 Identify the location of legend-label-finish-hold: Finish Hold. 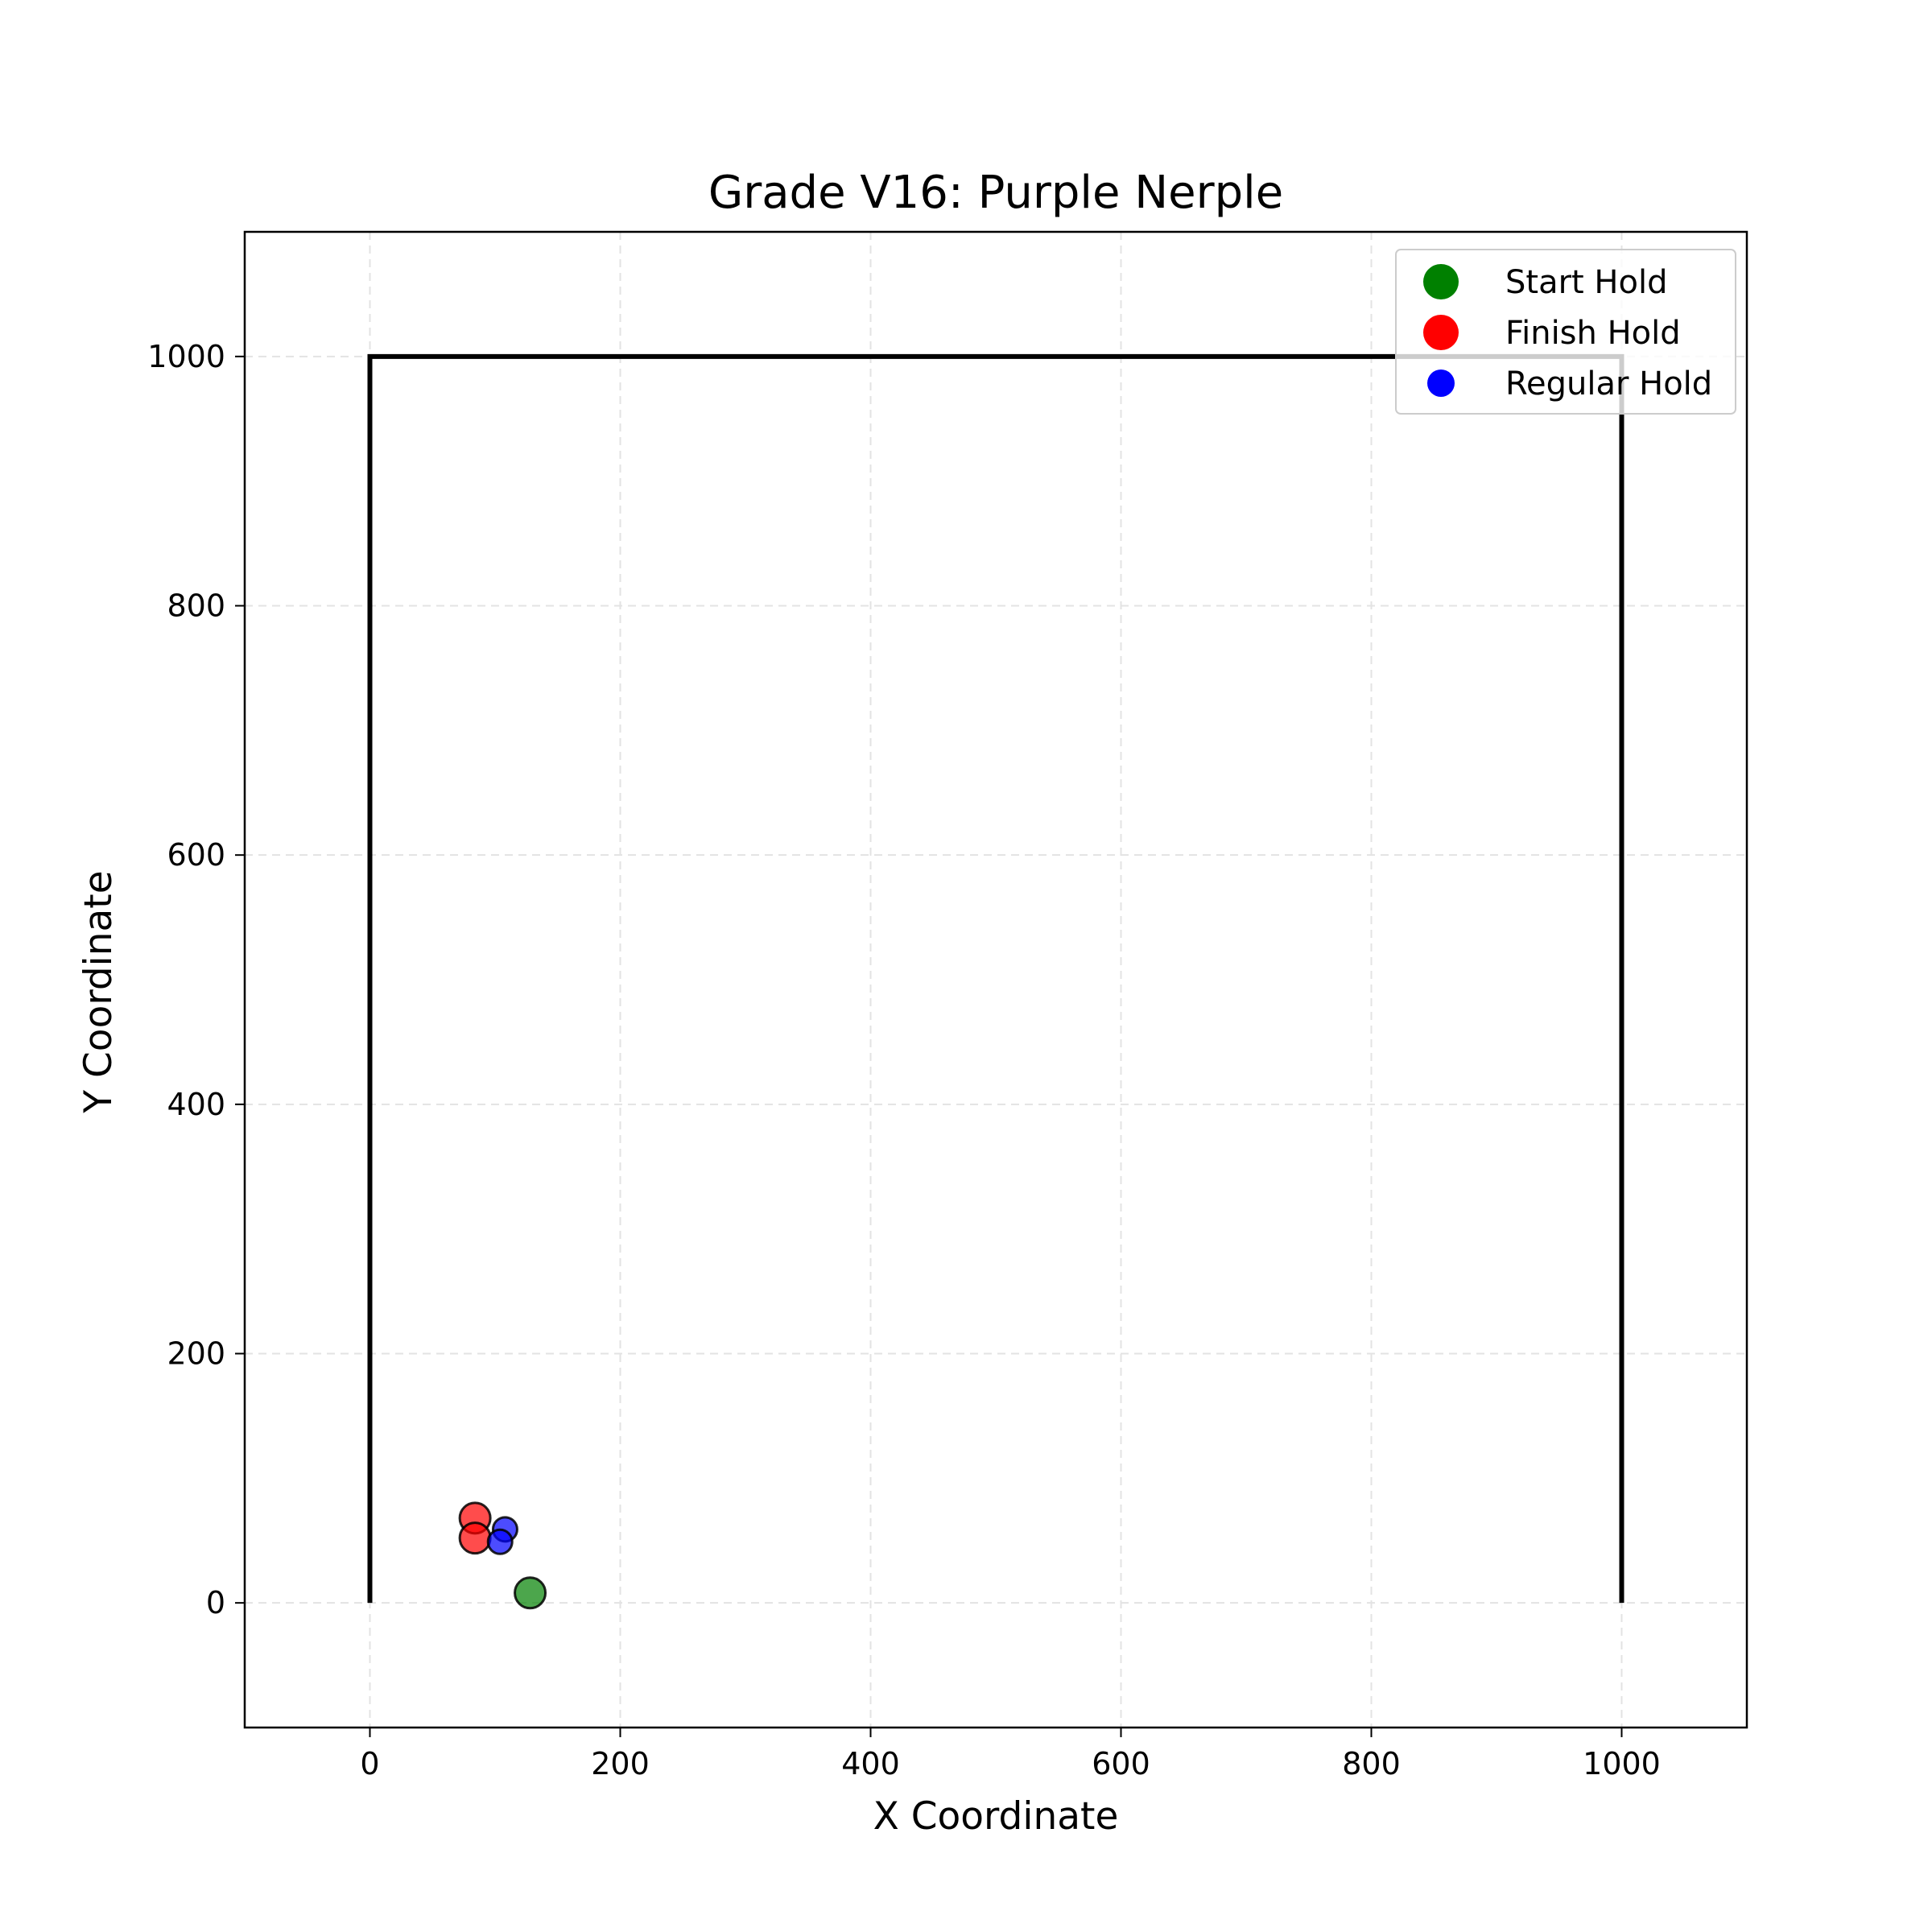
(1593, 333).